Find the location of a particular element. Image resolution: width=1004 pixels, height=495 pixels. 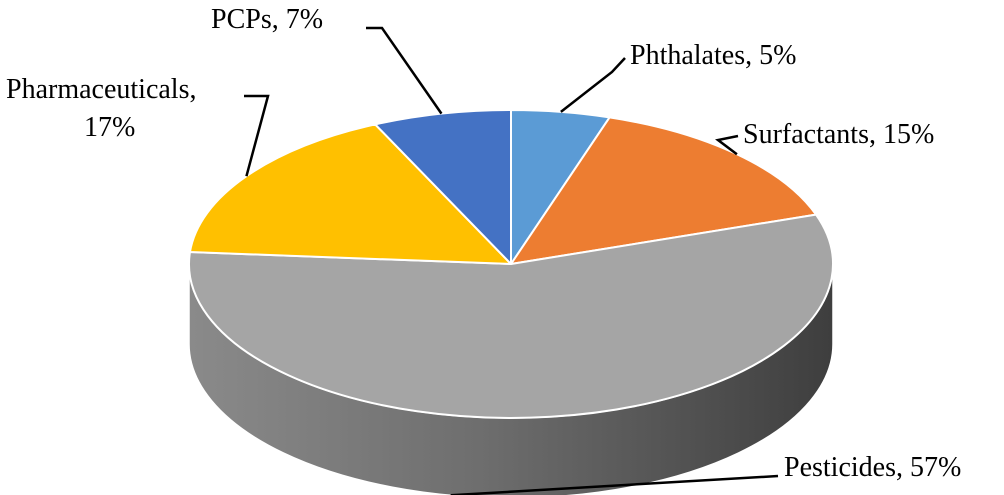

label-surfactants: Surfactants, 15% is located at coordinates (838, 134).